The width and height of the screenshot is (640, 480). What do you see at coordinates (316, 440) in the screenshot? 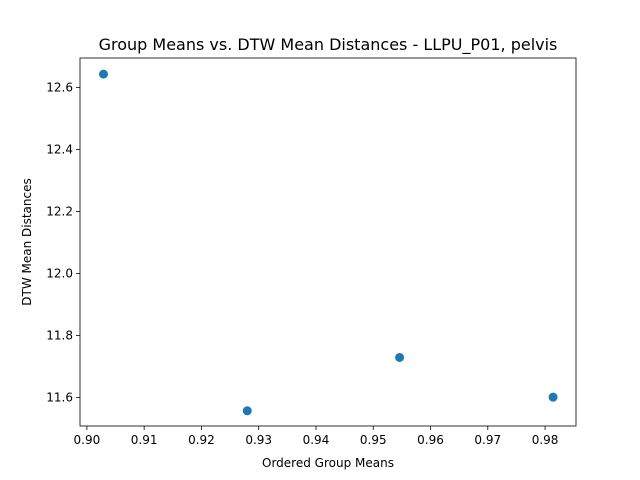
I see `x-tick-label: 0.94` at bounding box center [316, 440].